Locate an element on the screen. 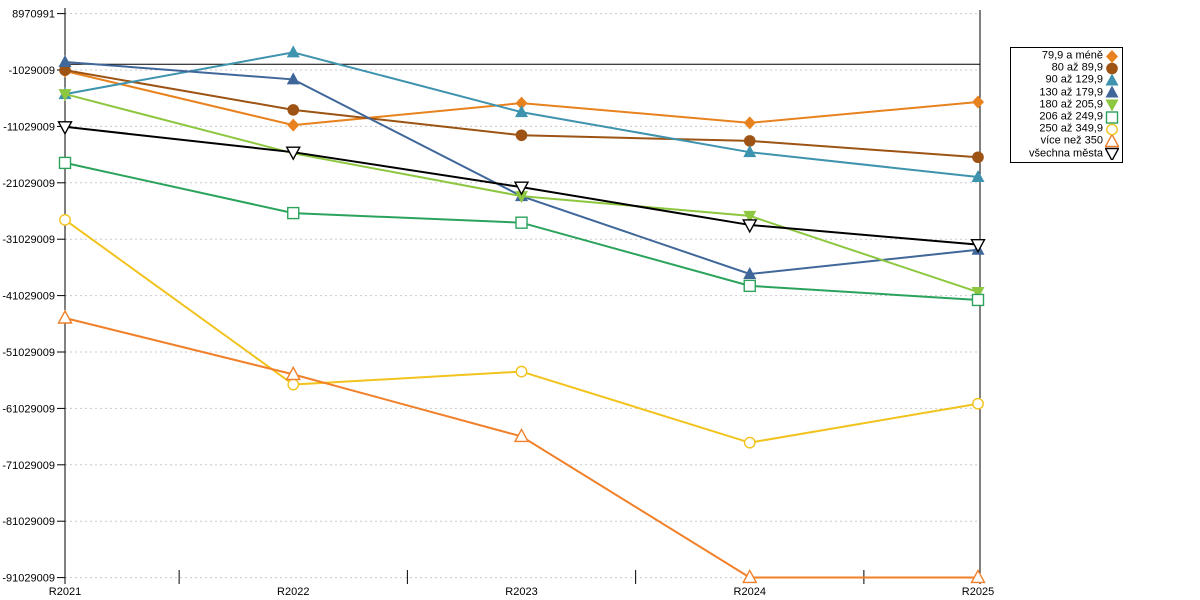 The image size is (1200, 600). legend-label: všechna města is located at coordinates (1066, 153).